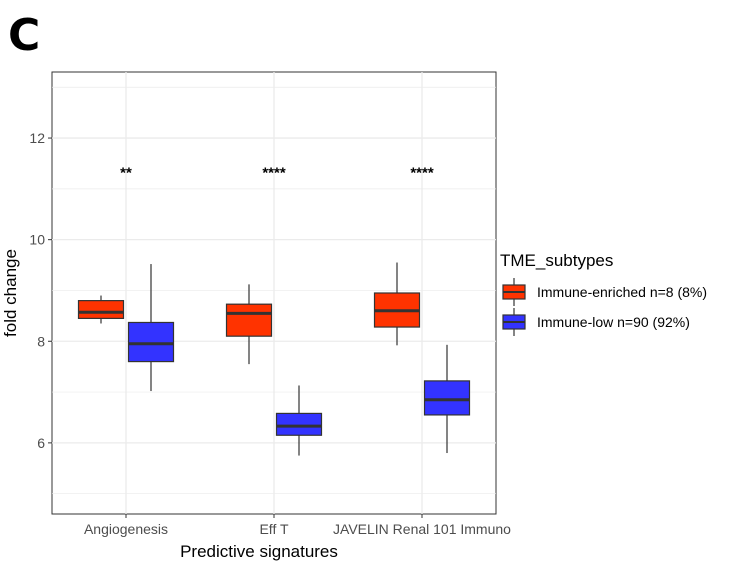  Describe the element at coordinates (259, 551) in the screenshot. I see `x-axis-title: Predictive signatures` at that location.